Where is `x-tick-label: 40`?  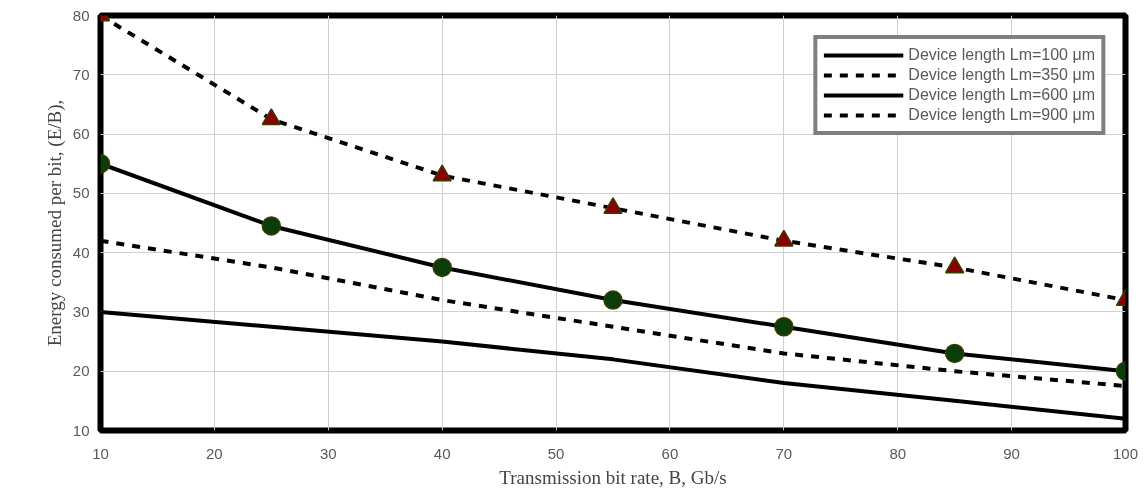
x-tick-label: 40 is located at coordinates (442, 453).